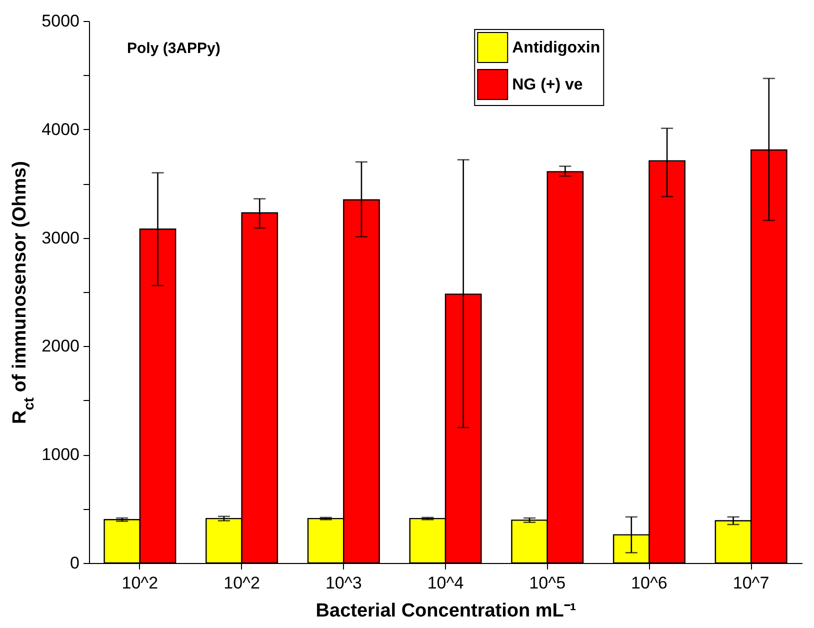 This screenshot has height=628, width=814. What do you see at coordinates (61, 238) in the screenshot?
I see `y-tick-label: 3000` at bounding box center [61, 238].